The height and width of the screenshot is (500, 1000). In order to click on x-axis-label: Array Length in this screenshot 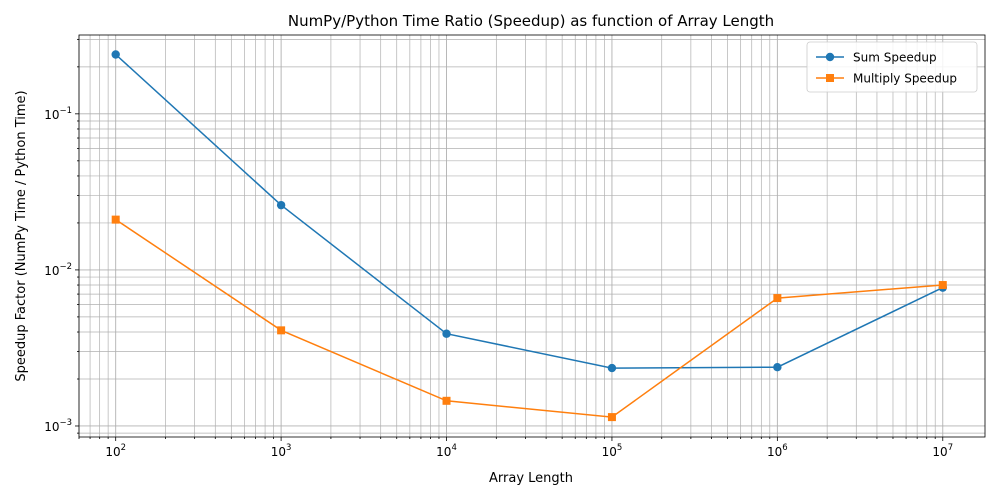, I will do `click(531, 478)`.